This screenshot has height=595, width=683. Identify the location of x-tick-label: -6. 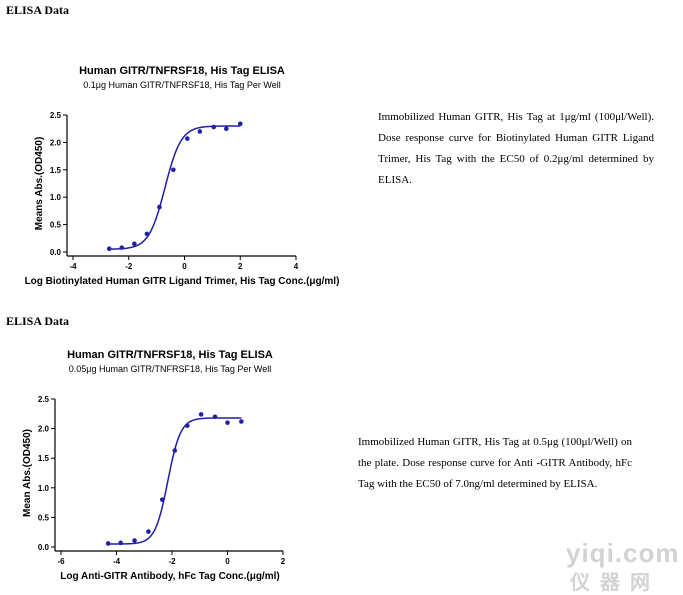
(61, 561).